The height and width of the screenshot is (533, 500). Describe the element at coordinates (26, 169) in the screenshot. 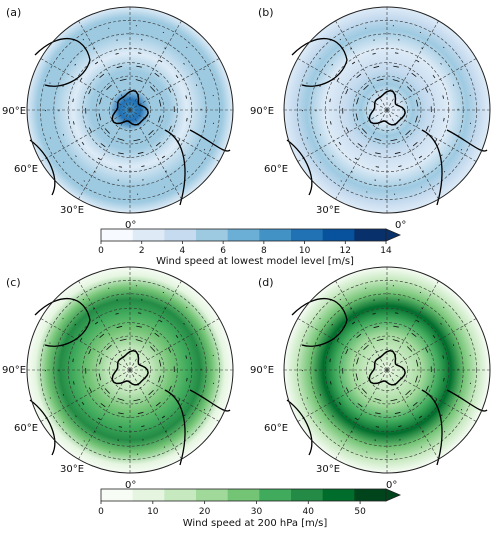

I see `lon-label-60e-a: 60°E` at that location.